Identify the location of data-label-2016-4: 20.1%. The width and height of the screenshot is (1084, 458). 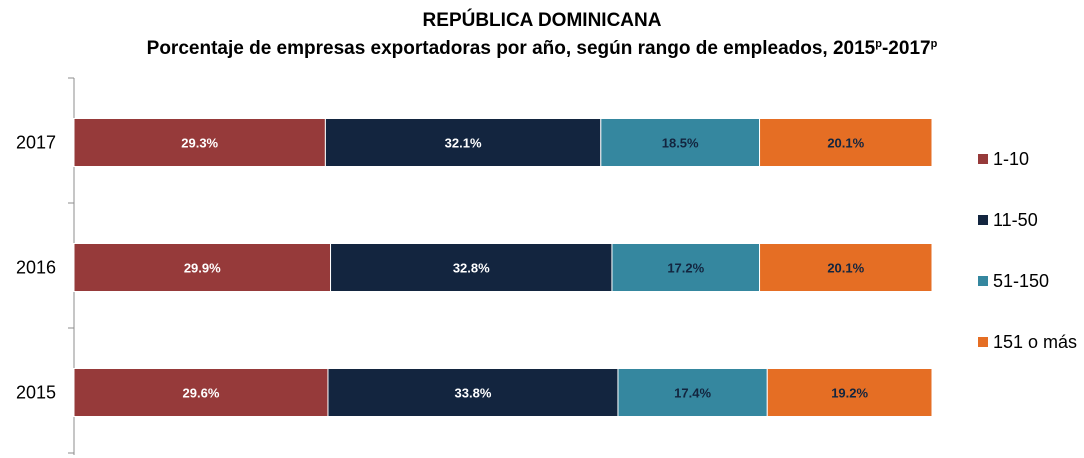
(845, 268).